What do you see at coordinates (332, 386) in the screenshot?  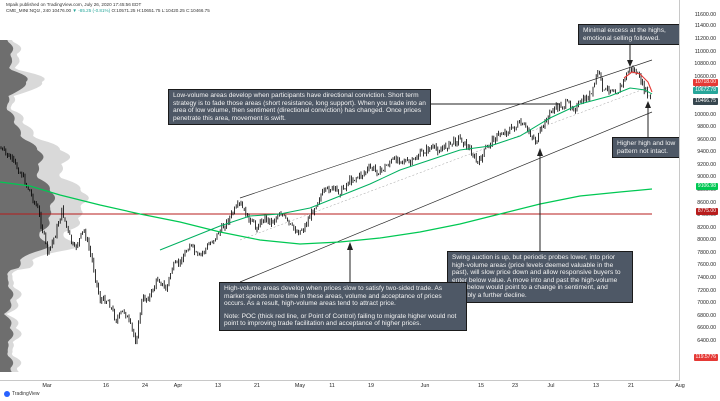 I see `time-tick-label: 11` at bounding box center [332, 386].